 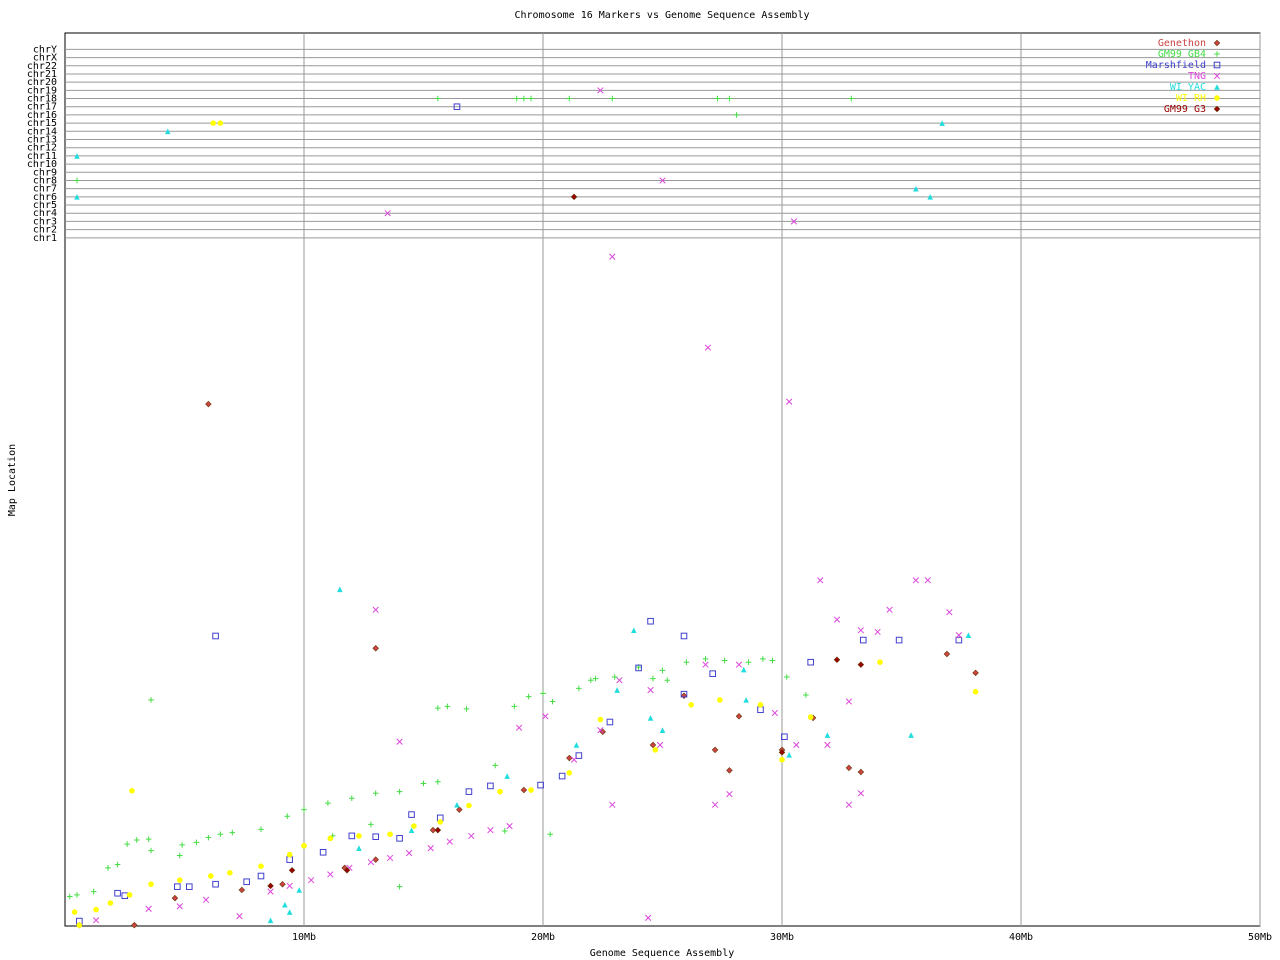 I want to click on y-tick-label: chr7, so click(x=45, y=189).